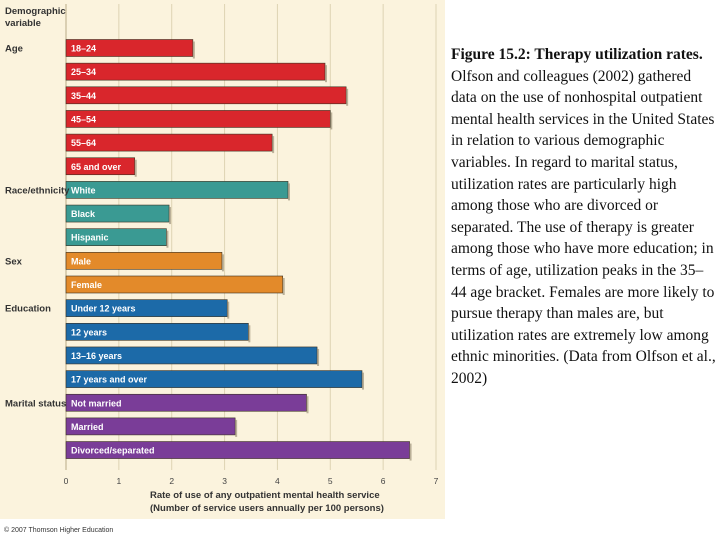 This screenshot has width=720, height=540. I want to click on group-header: variable, so click(23, 23).